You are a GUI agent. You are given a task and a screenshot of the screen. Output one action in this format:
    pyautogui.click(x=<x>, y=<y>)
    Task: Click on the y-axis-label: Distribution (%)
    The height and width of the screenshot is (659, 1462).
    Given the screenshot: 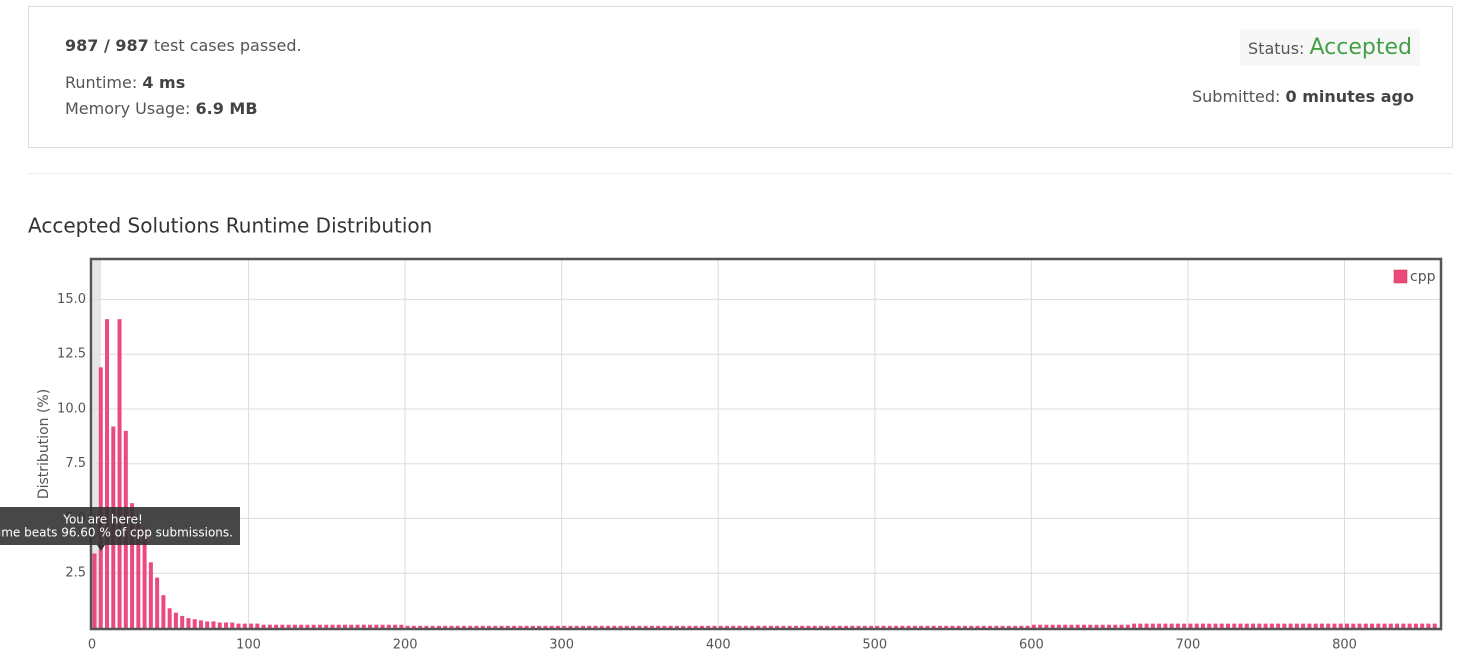 What is the action you would take?
    pyautogui.click(x=44, y=444)
    